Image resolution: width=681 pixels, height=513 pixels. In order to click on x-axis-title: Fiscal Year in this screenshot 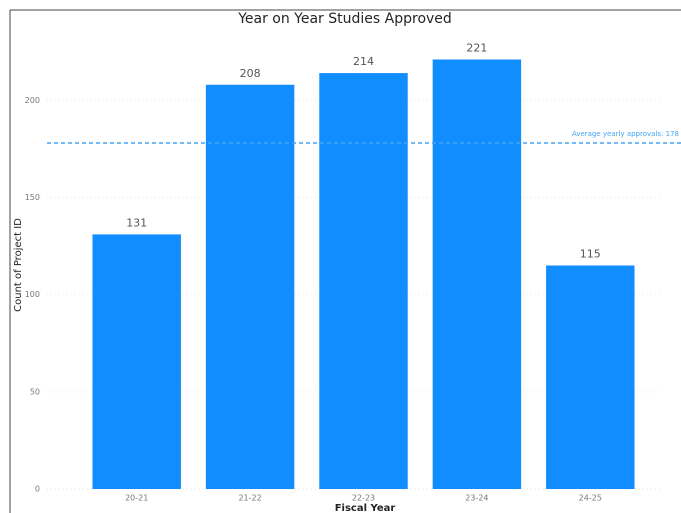, I will do `click(365, 508)`.